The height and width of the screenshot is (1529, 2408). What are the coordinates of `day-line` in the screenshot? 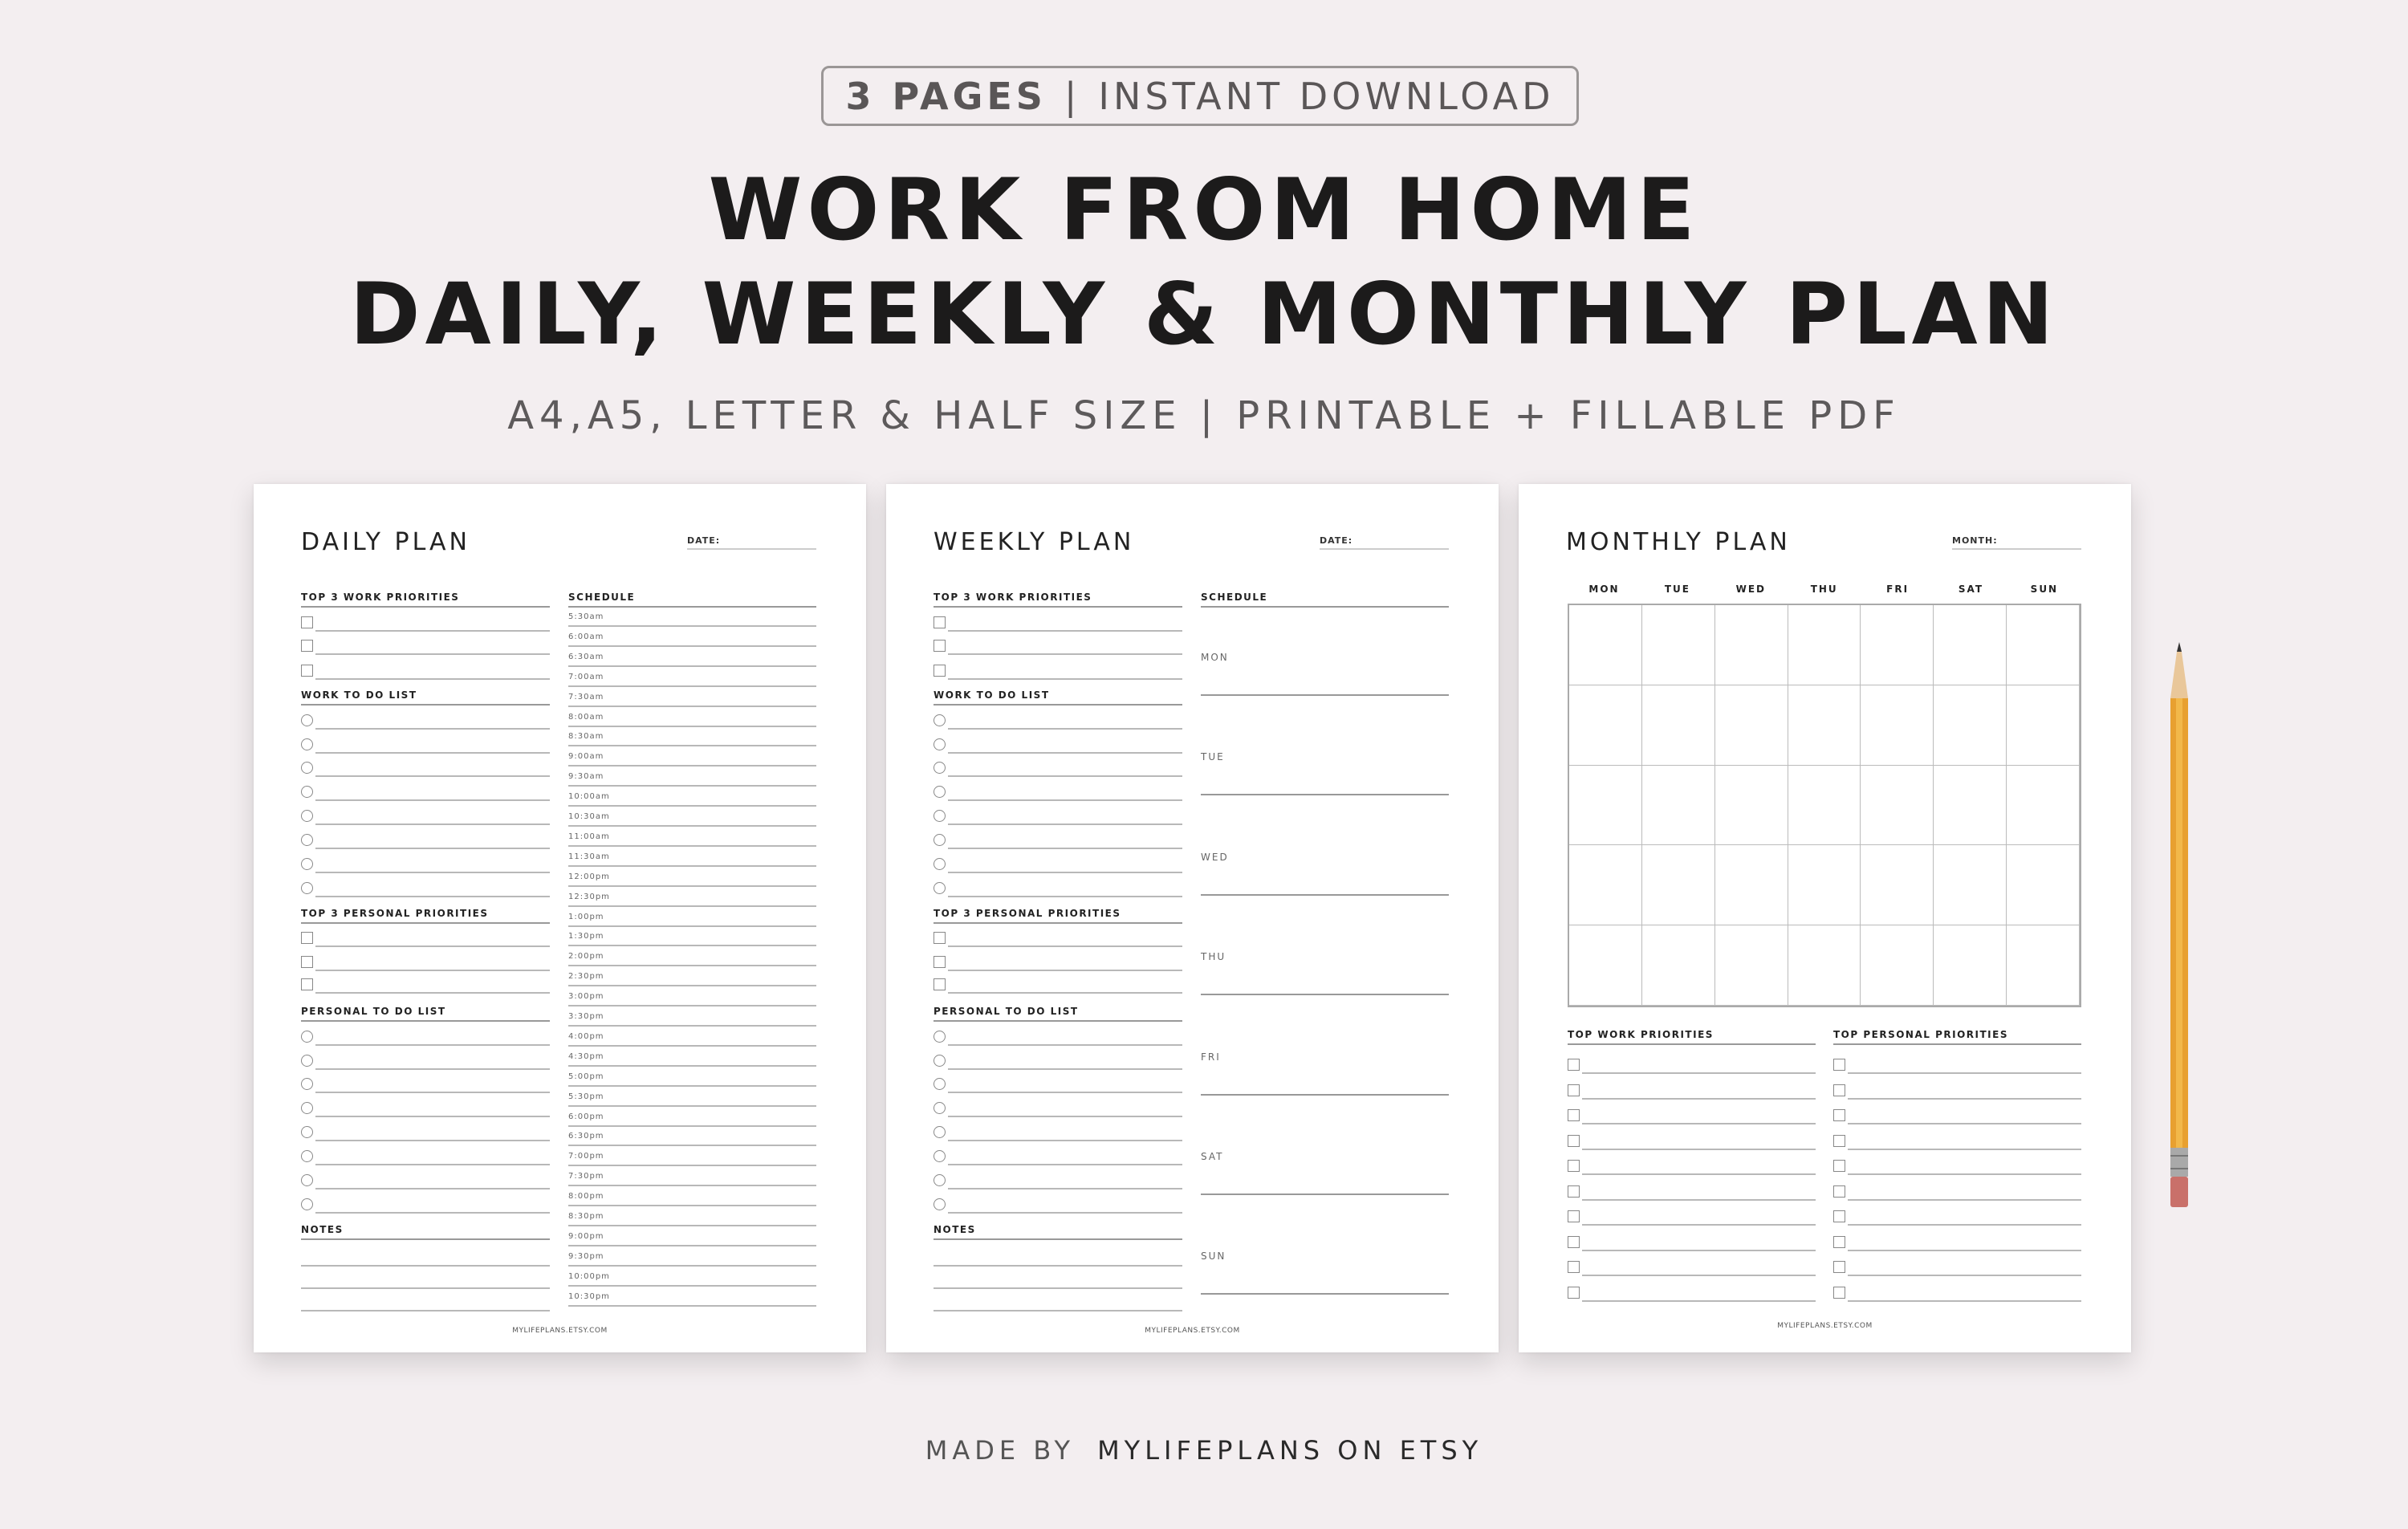 It's located at (1325, 1294).